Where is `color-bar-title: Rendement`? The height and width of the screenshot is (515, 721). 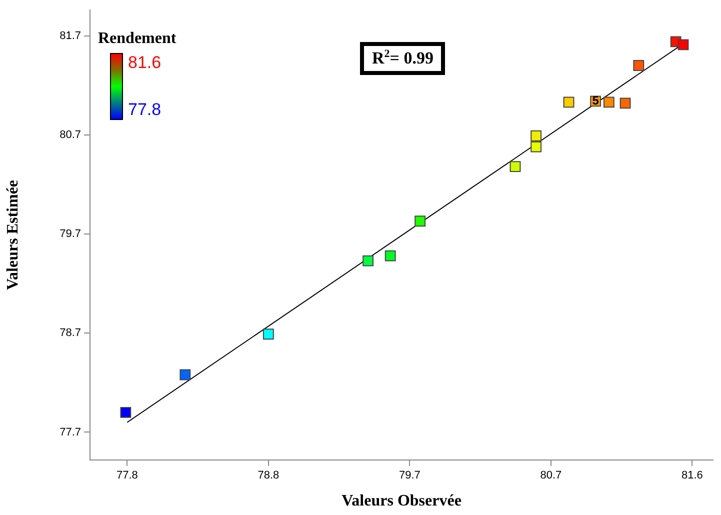
color-bar-title: Rendement is located at coordinates (138, 39).